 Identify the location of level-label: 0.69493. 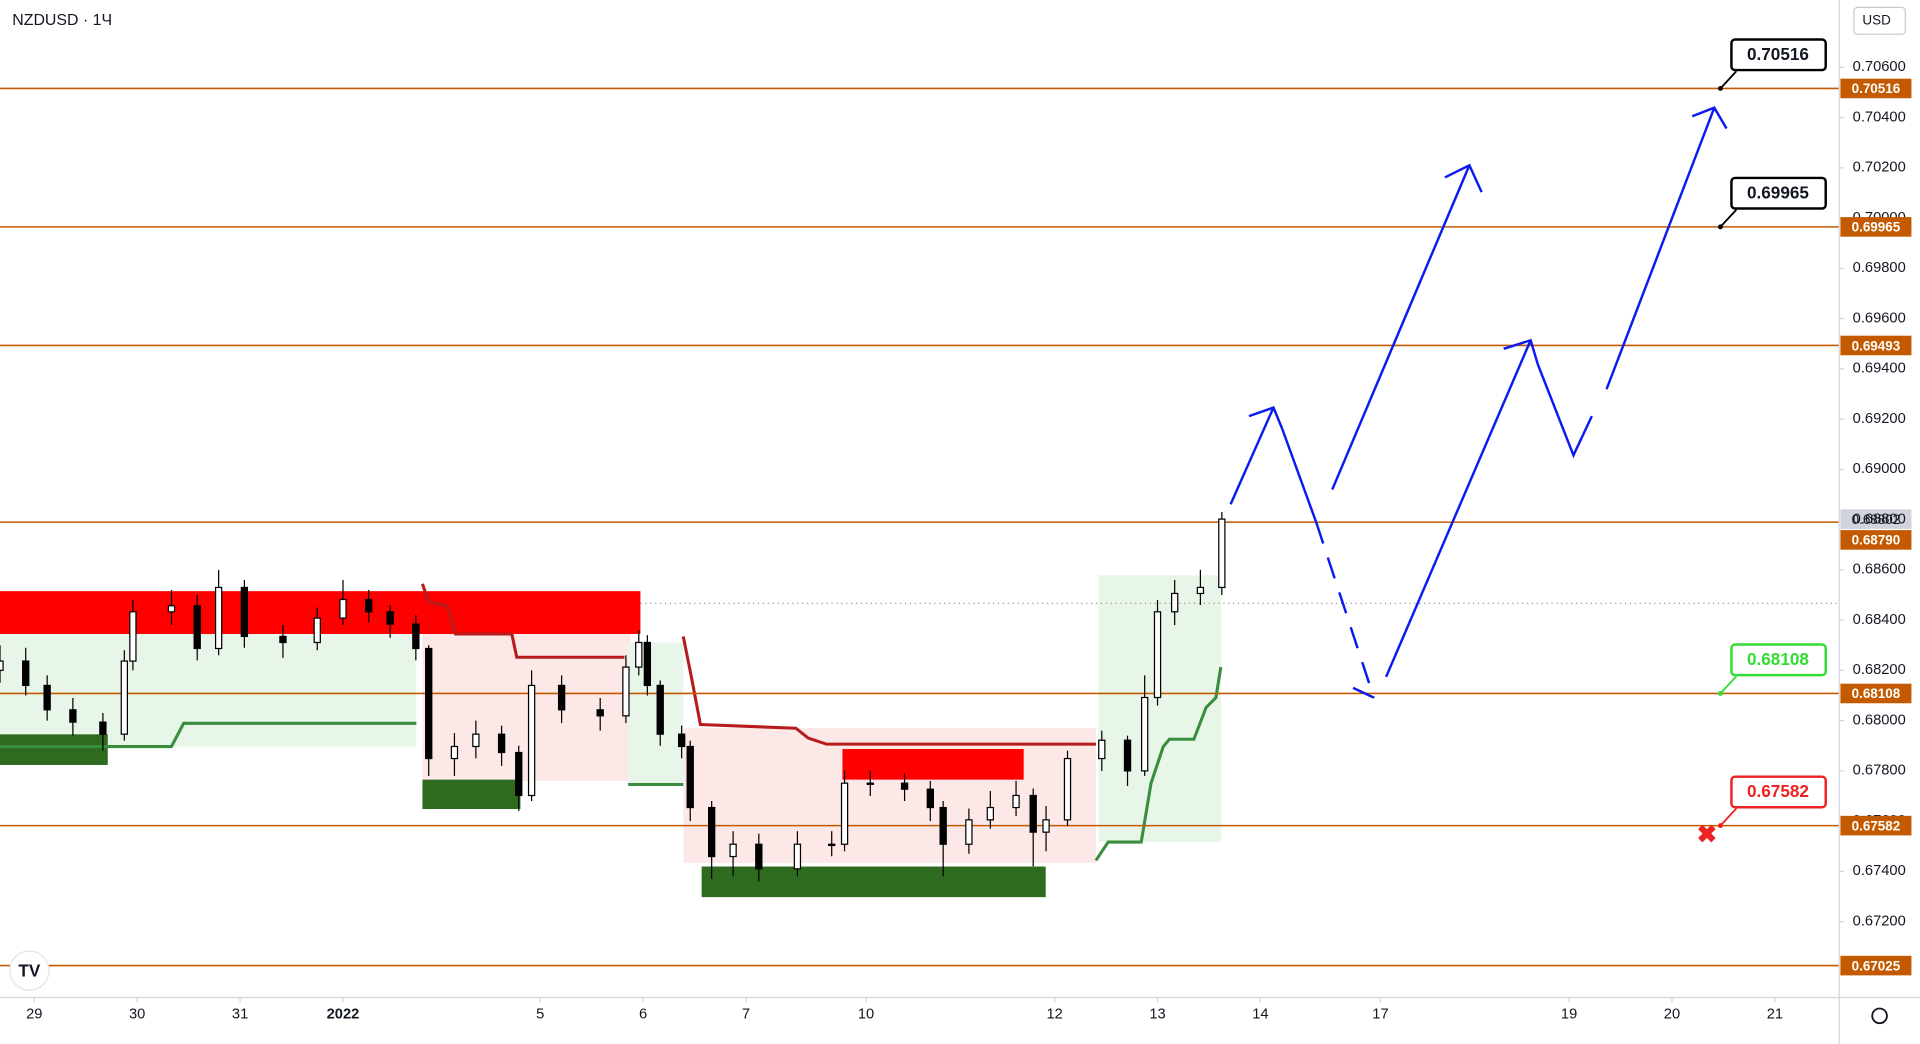
(1876, 345).